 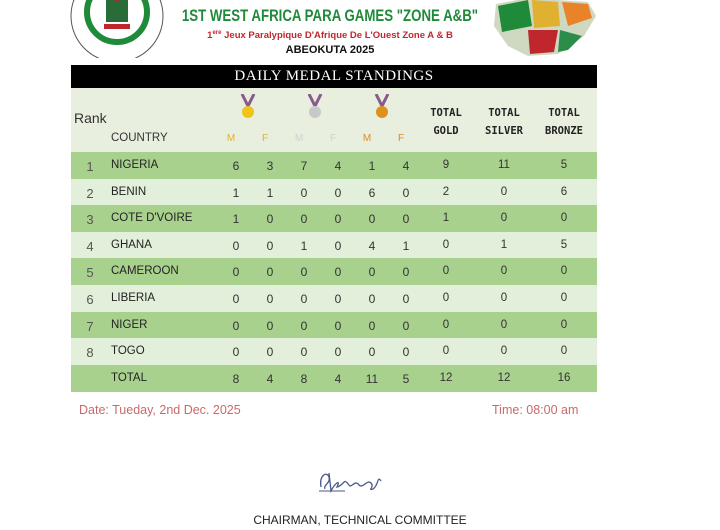 What do you see at coordinates (350, 483) in the screenshot?
I see `signature-image` at bounding box center [350, 483].